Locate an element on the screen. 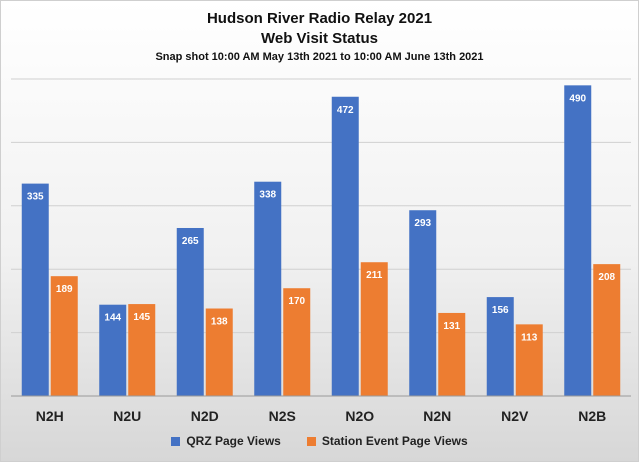  x-tick-label: N2N is located at coordinates (437, 416).